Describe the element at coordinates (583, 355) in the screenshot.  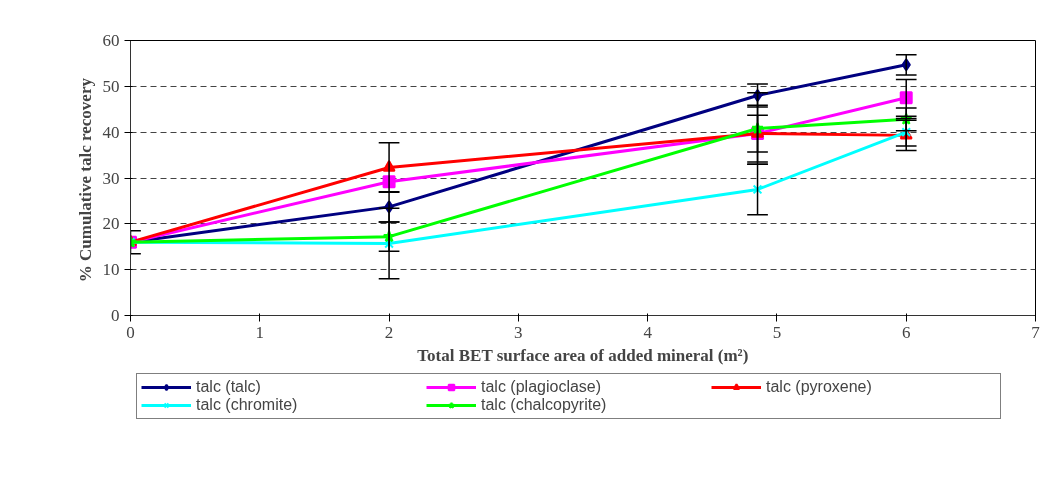
I see `x-axis-title: Total BET surface area of added mineral (m²)` at that location.